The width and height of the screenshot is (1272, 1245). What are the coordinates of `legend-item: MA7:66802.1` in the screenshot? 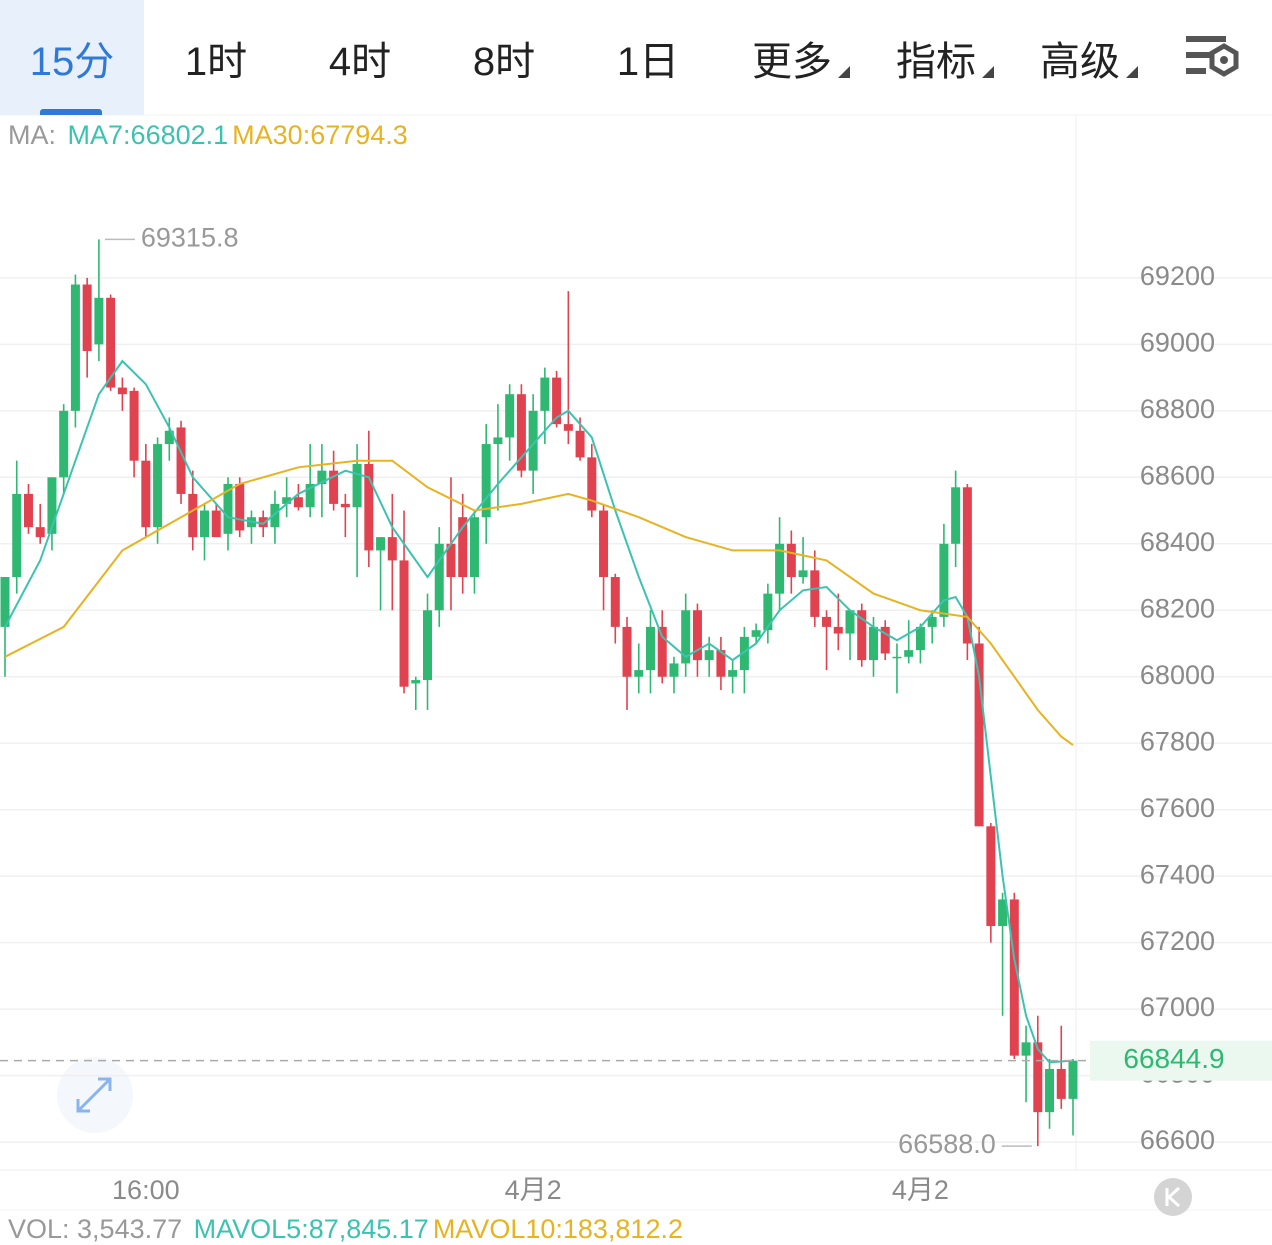 It's located at (148, 135).